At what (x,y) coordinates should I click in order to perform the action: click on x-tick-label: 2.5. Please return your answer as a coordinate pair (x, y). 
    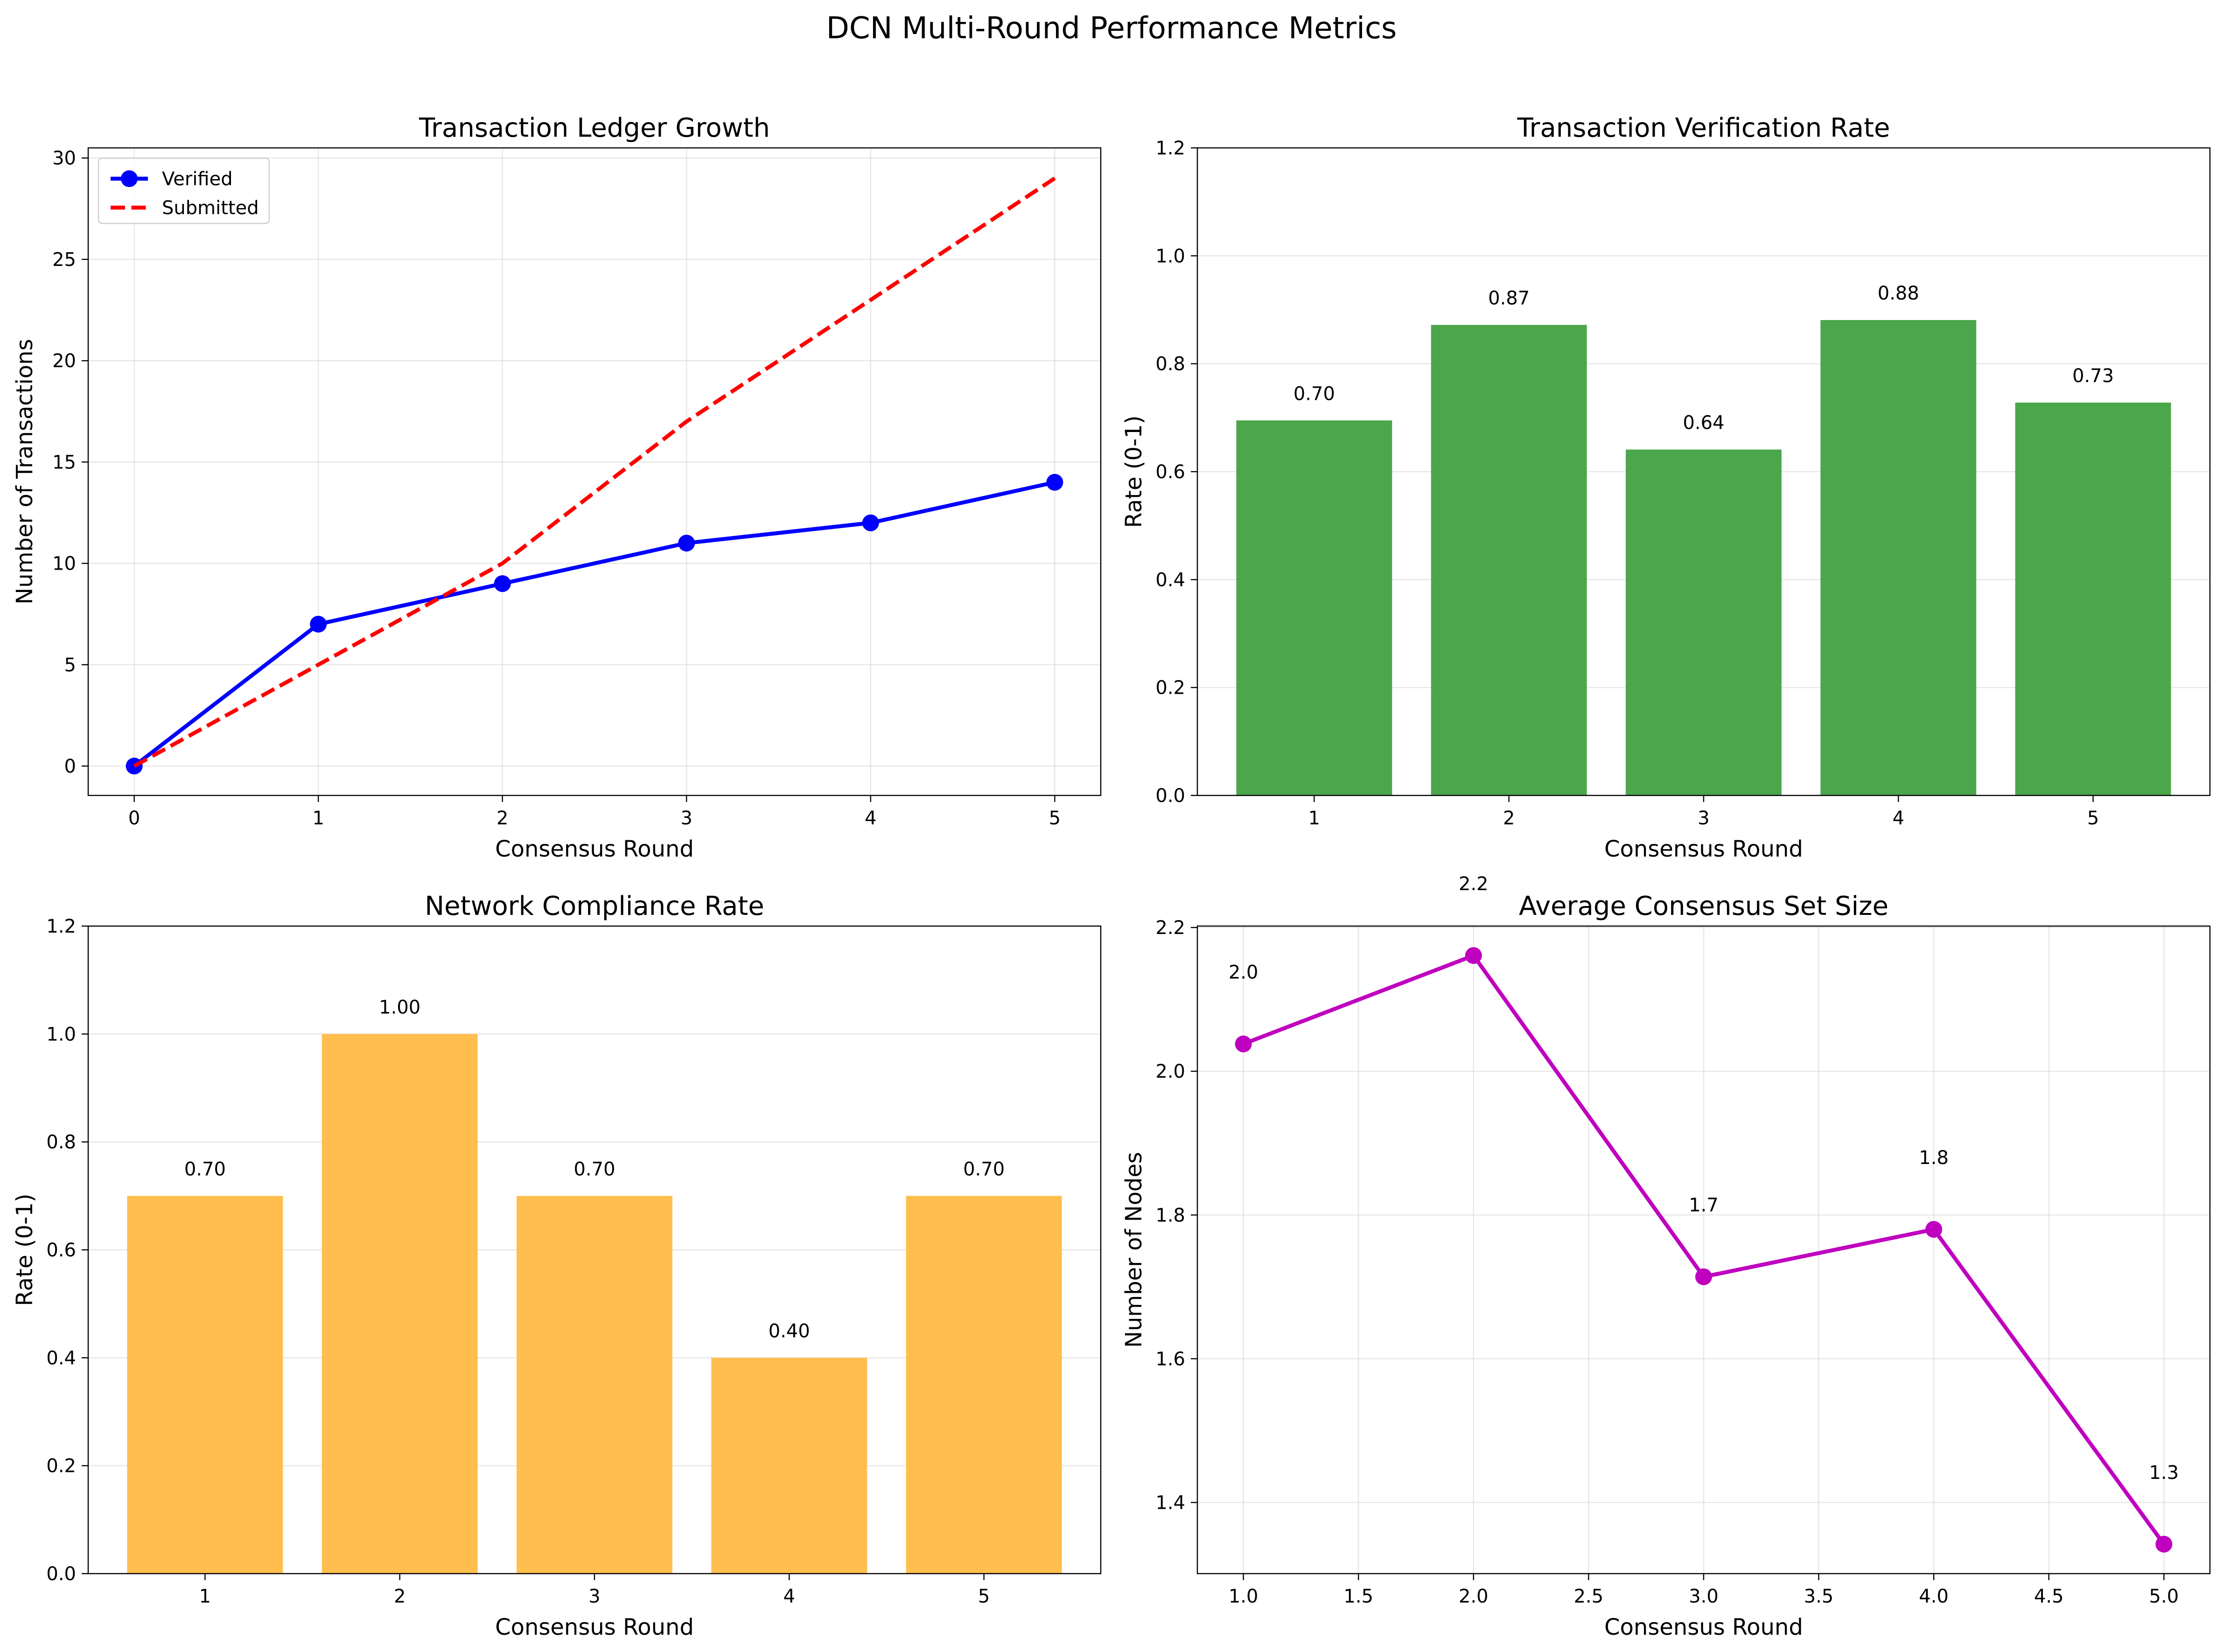
    Looking at the image, I should click on (1589, 1597).